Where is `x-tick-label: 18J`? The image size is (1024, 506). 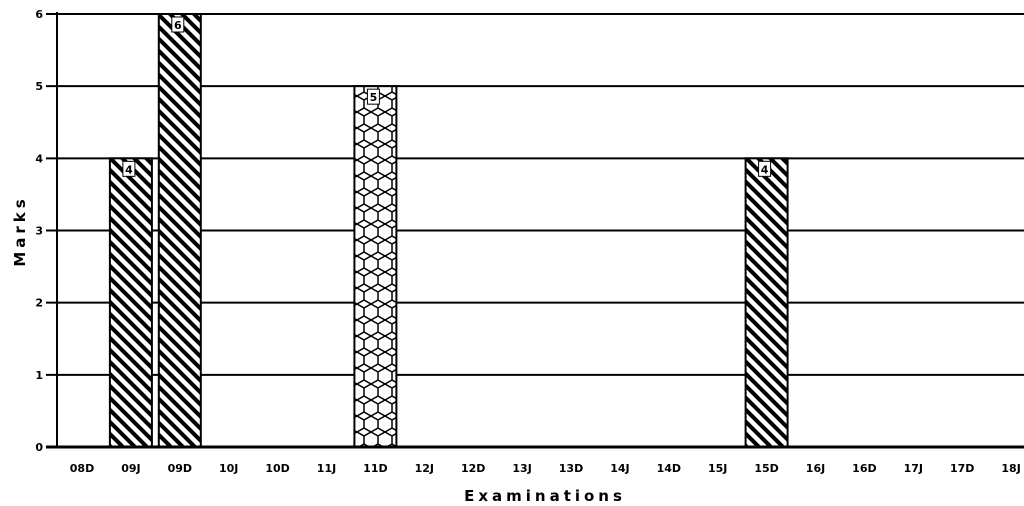
x-tick-label: 18J is located at coordinates (1010, 468).